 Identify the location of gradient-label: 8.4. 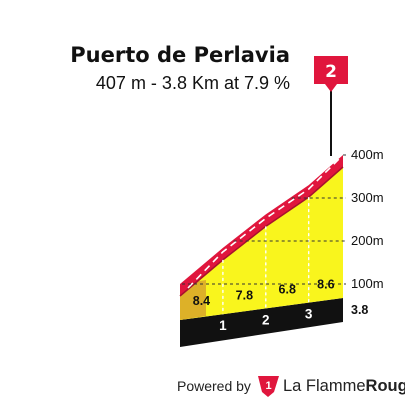
(201, 301).